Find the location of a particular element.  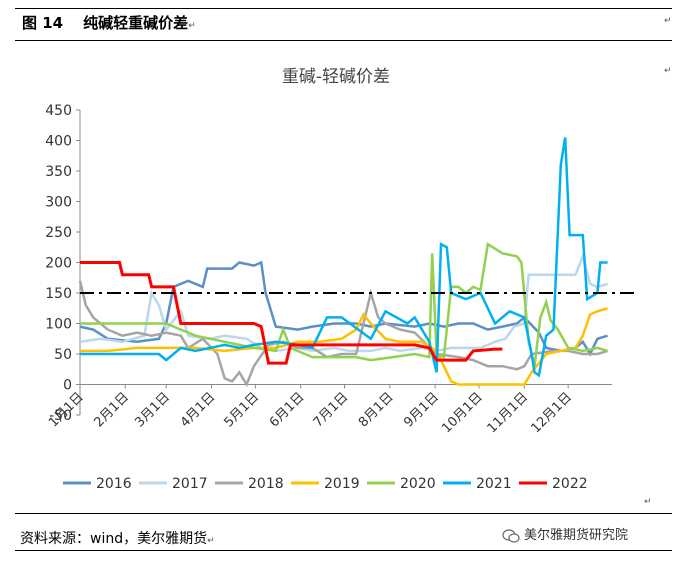

x-tick-label: 4月1日 is located at coordinates (198, 410).